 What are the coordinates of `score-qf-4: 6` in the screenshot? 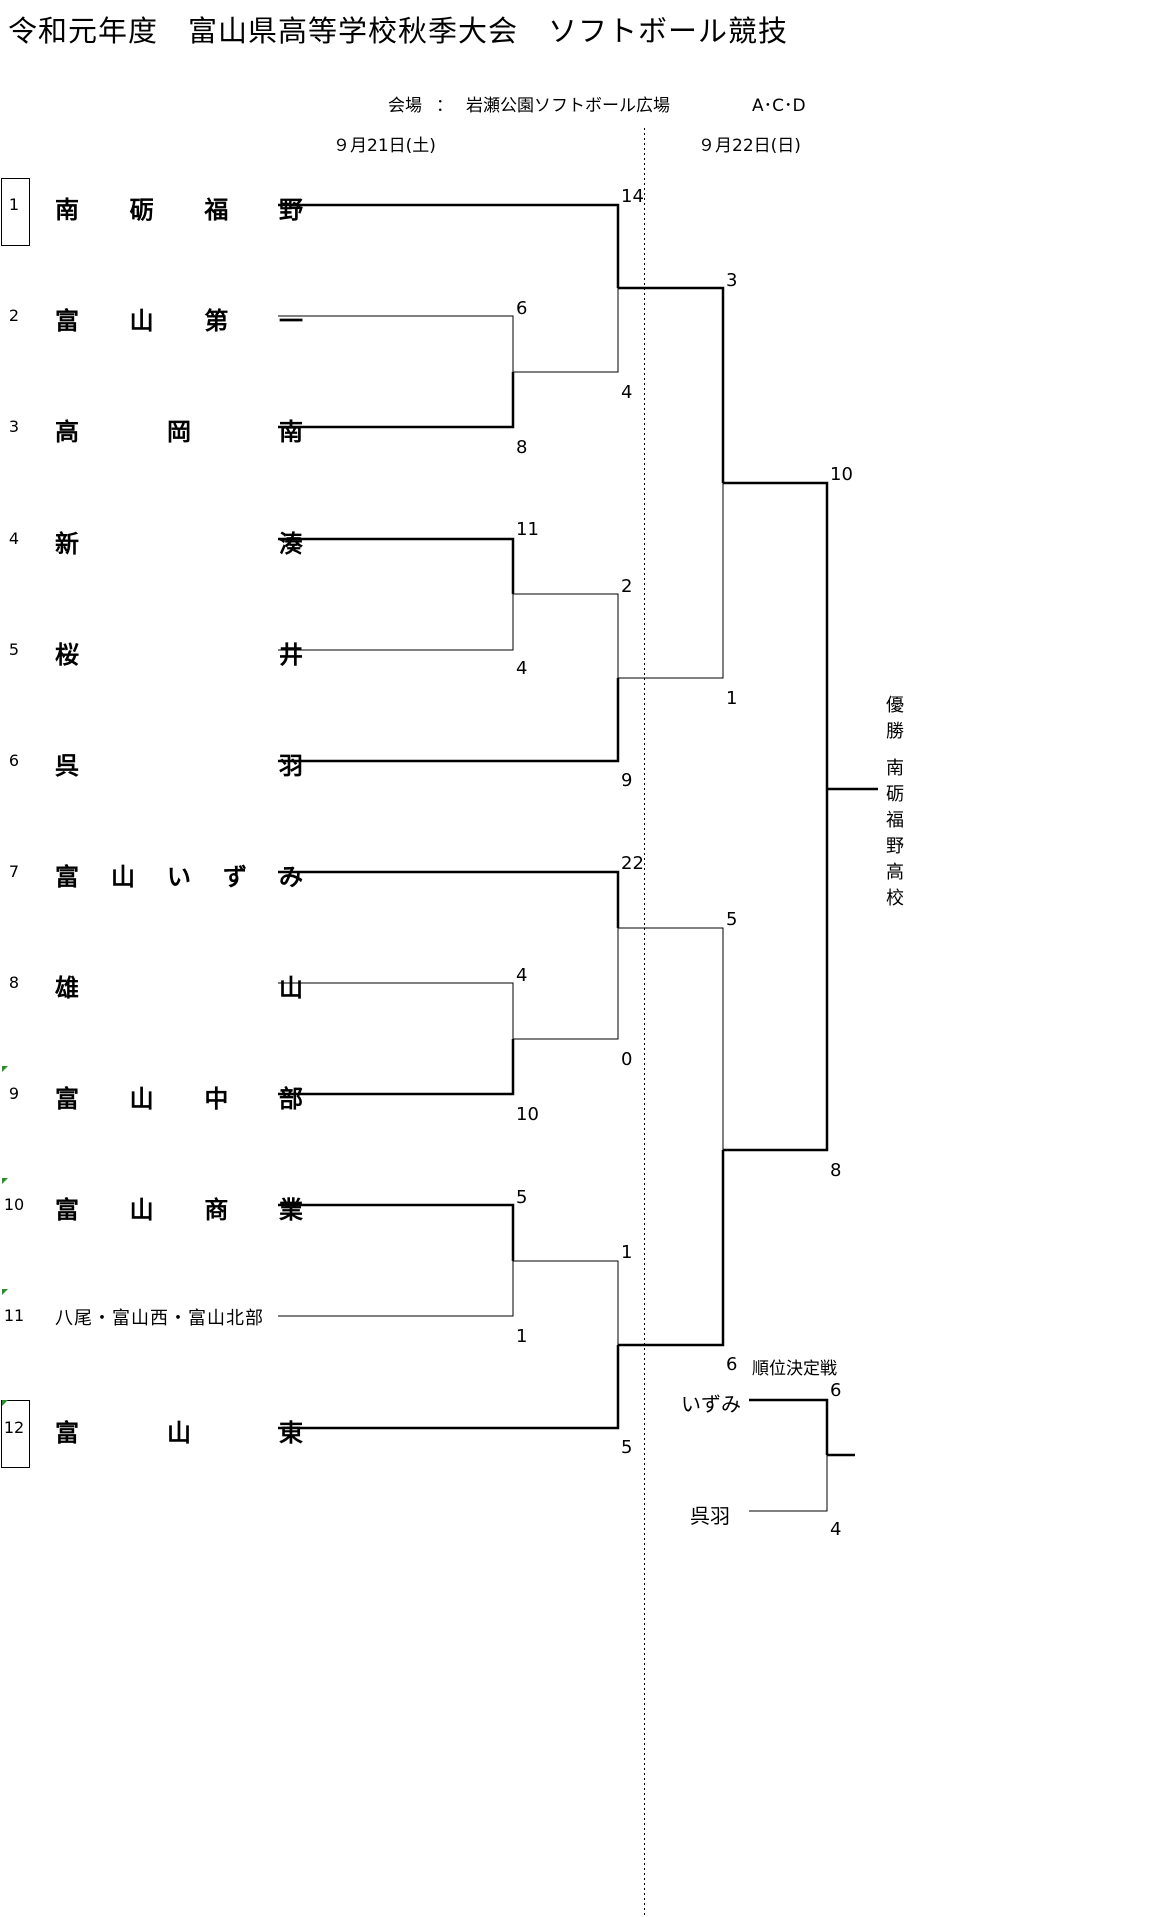 It's located at (732, 1364).